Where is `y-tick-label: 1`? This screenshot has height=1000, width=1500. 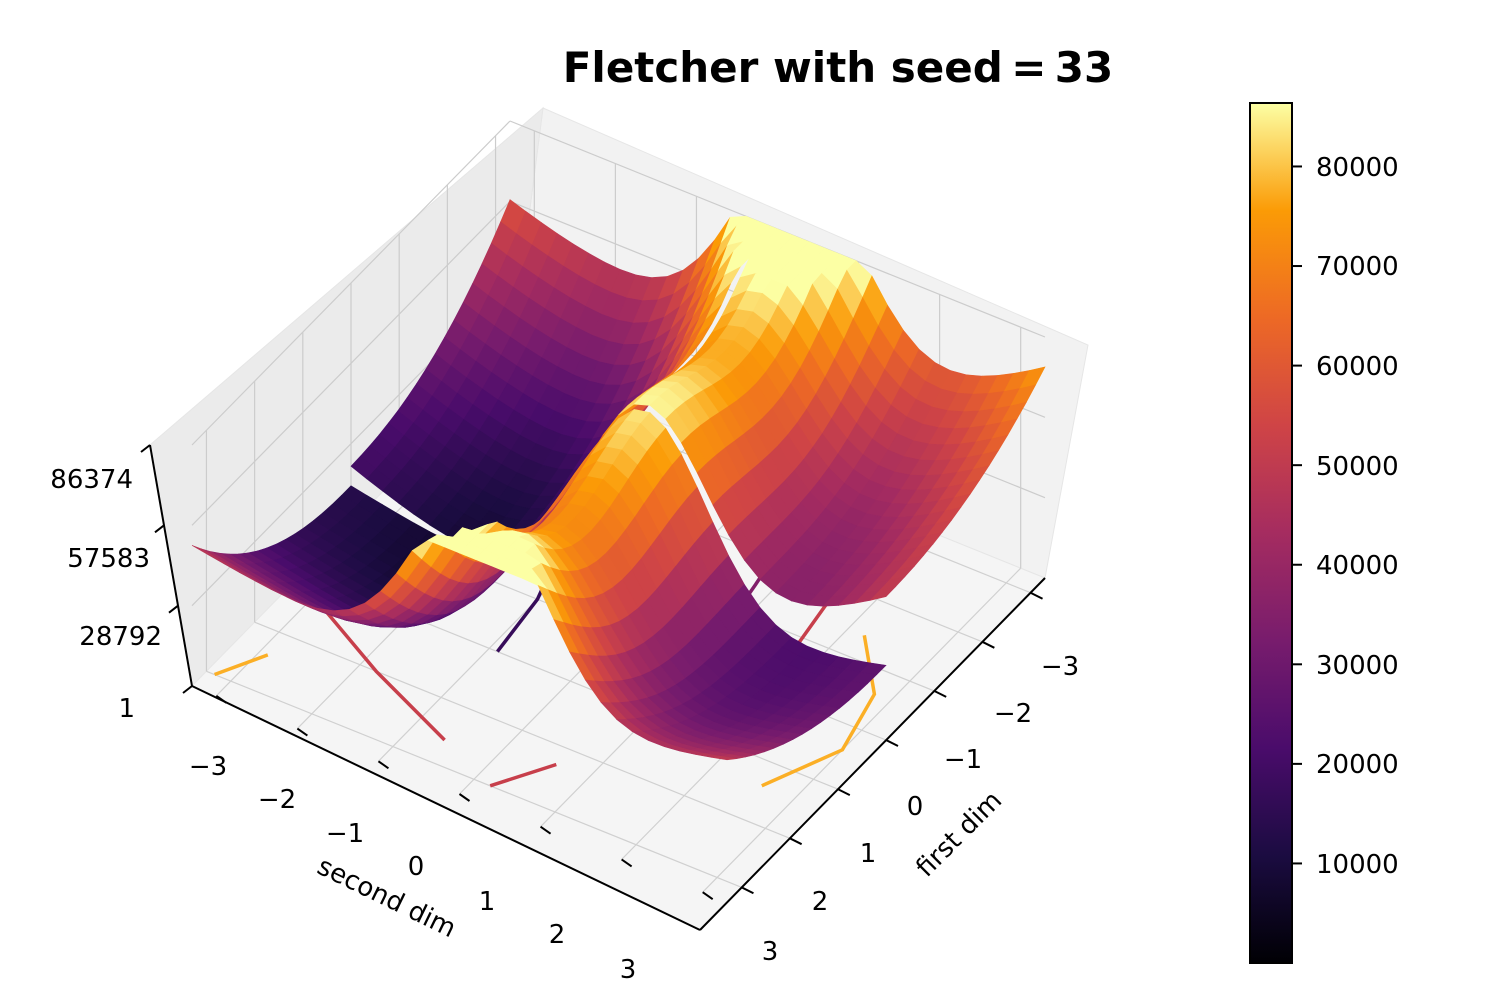
y-tick-label: 1 is located at coordinates (487, 902).